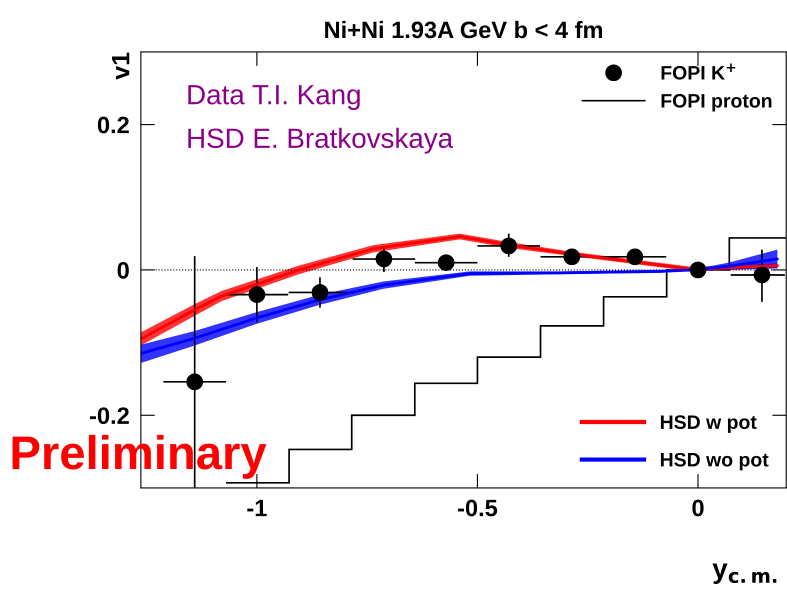 This screenshot has height=590, width=787. What do you see at coordinates (744, 574) in the screenshot?
I see `x-axis-title: y$_{c.m.}$` at bounding box center [744, 574].